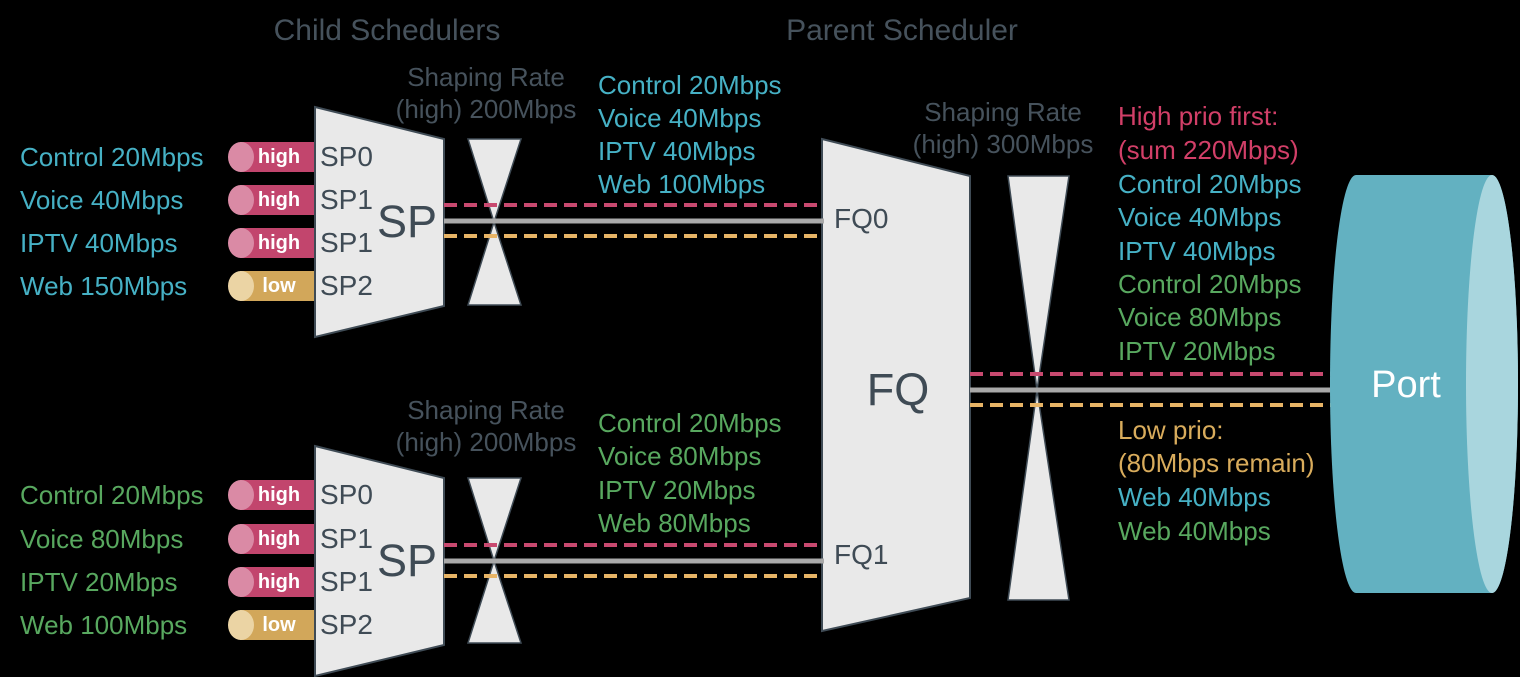  What do you see at coordinates (99, 243) in the screenshot?
I see `input-flow-label: IPTV 40Mbps` at bounding box center [99, 243].